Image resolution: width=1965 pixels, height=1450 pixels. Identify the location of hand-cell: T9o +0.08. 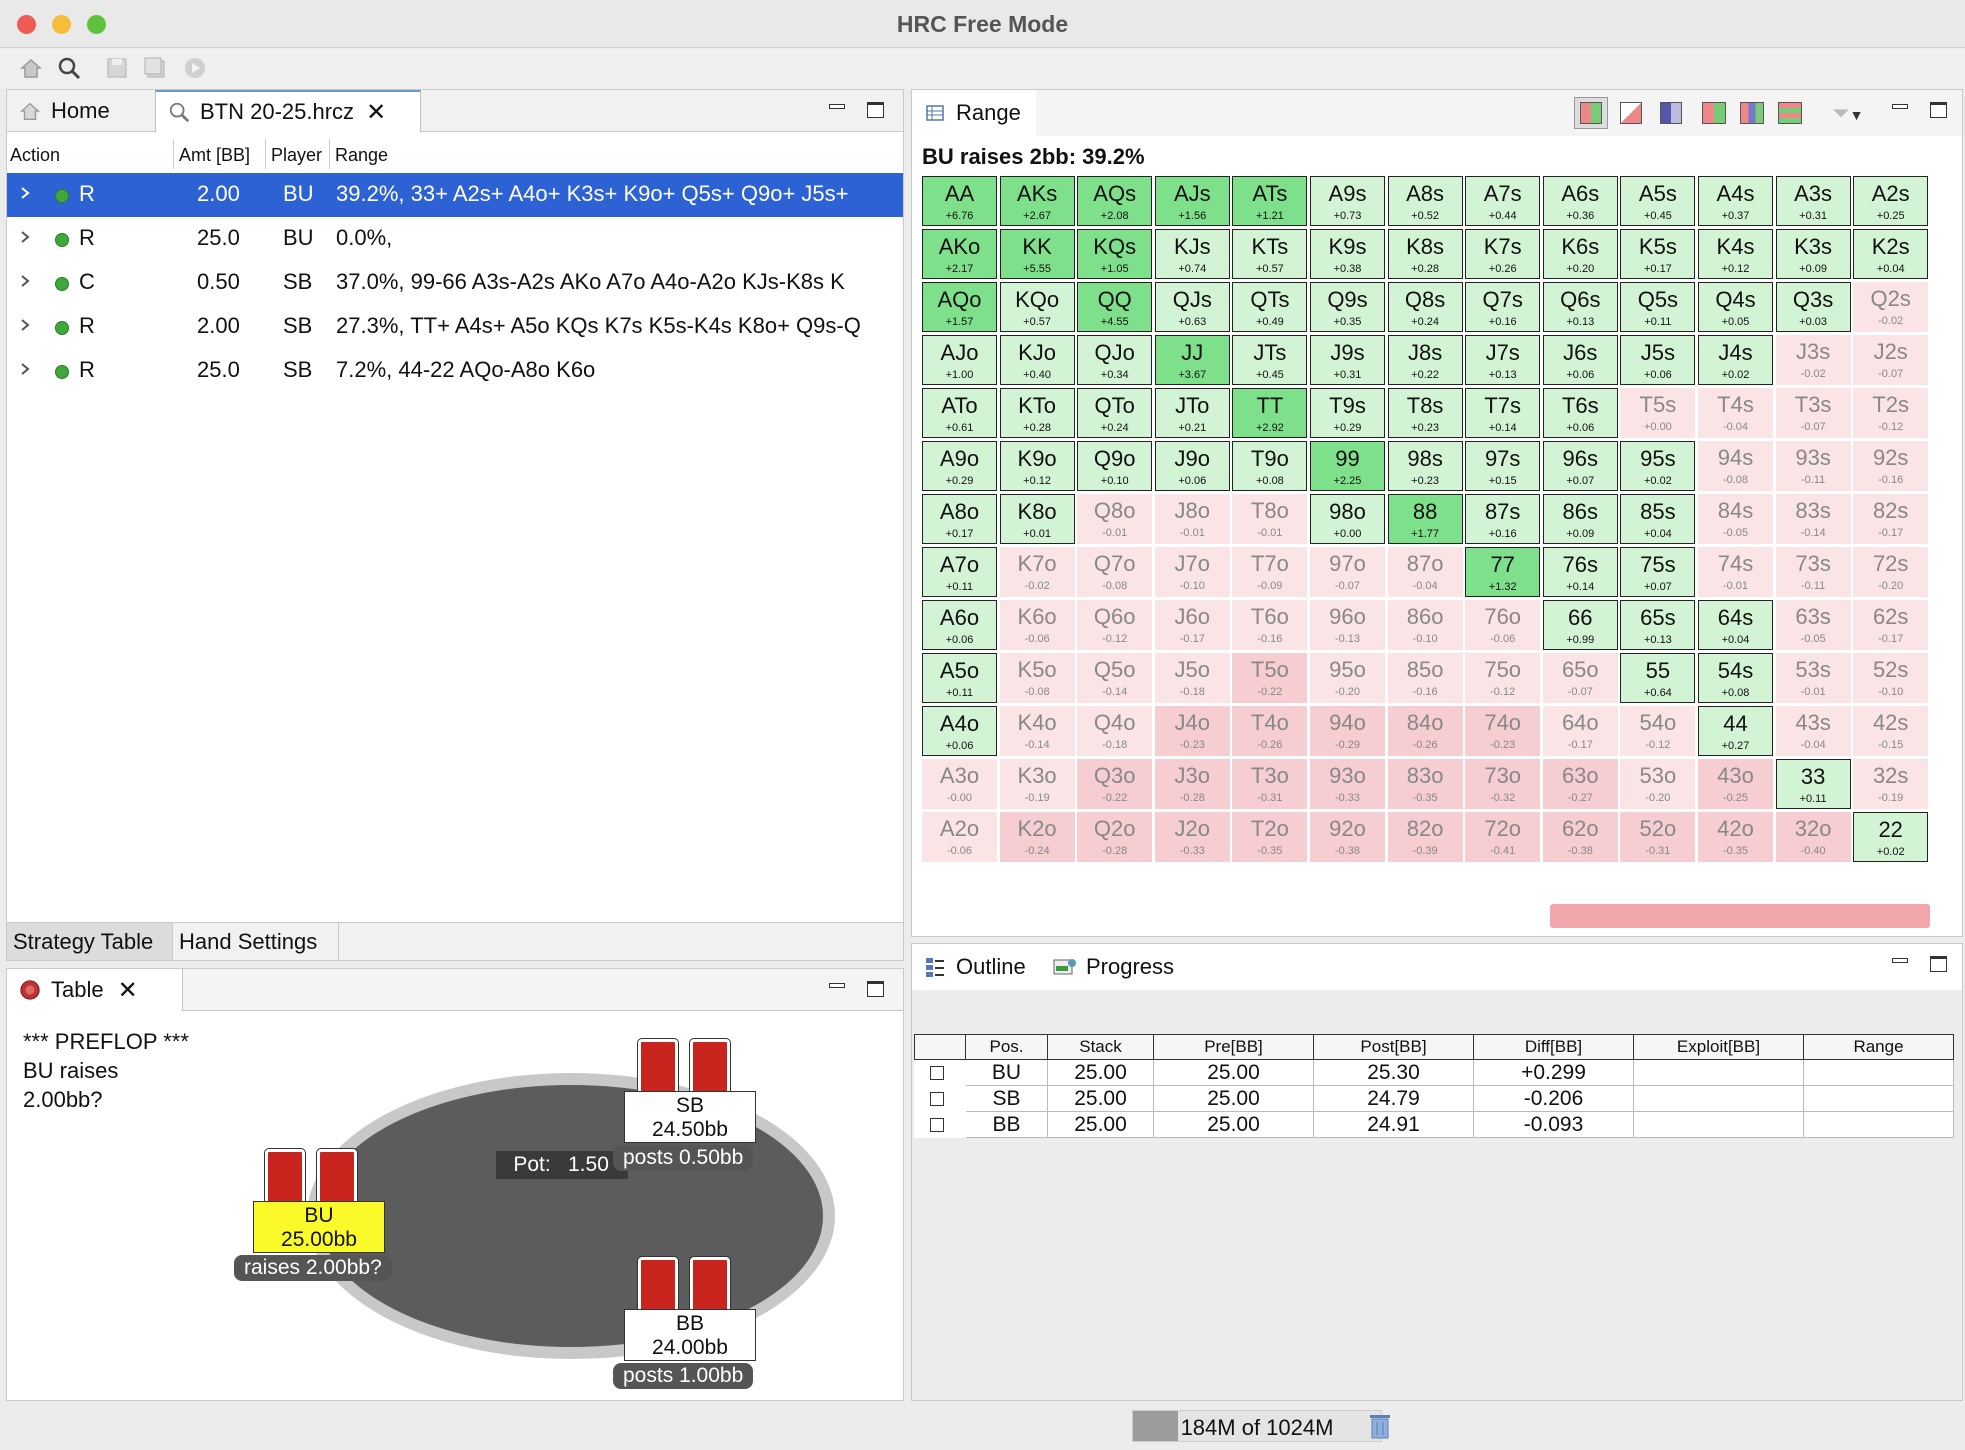
(1270, 466).